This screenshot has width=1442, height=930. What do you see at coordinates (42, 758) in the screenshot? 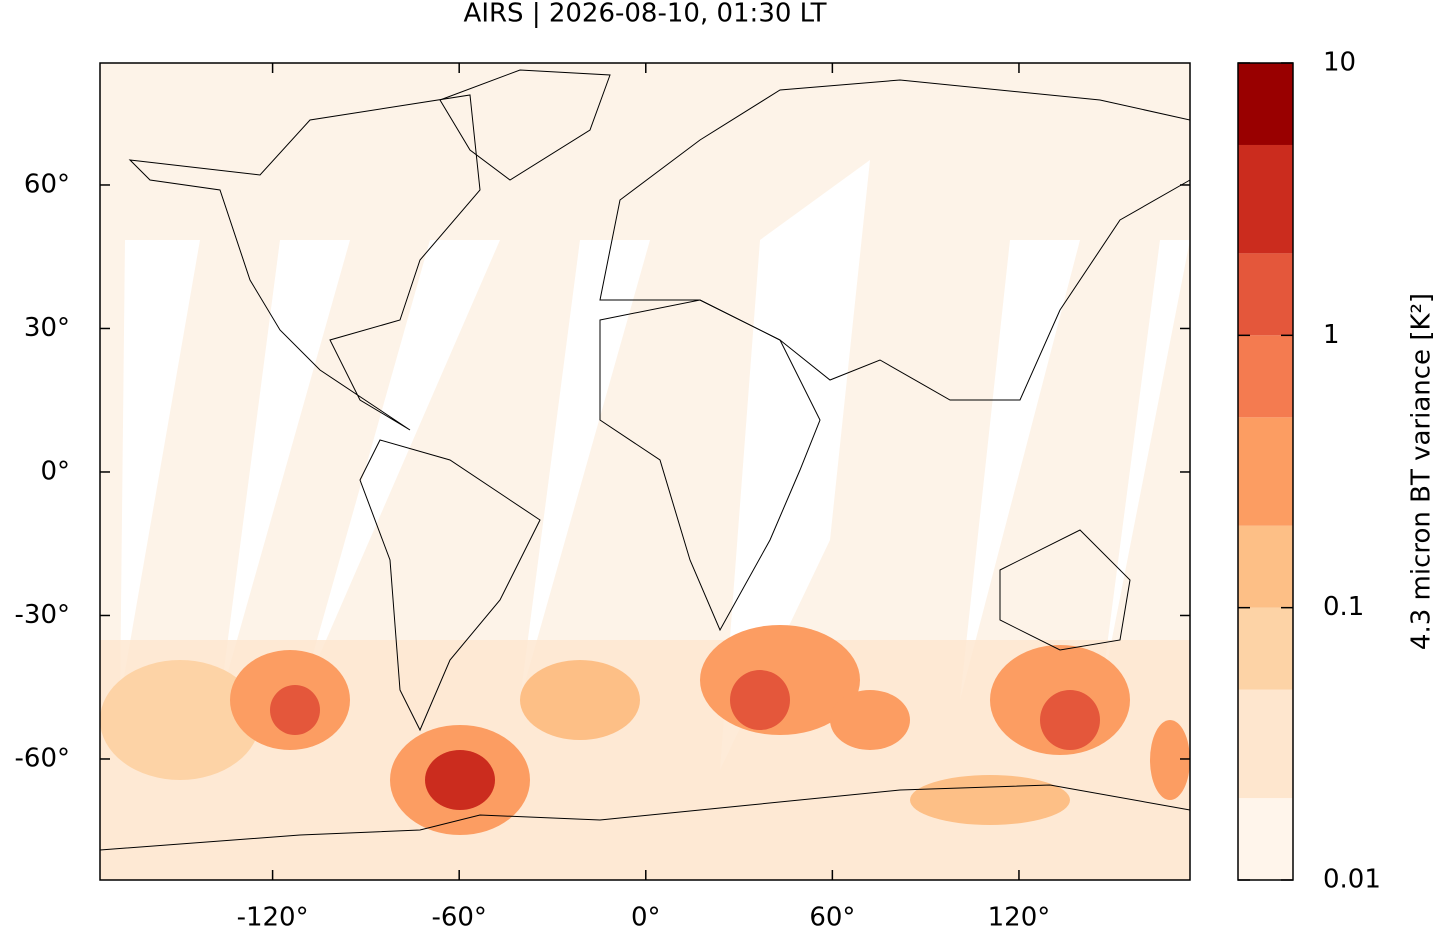
I see `y-tick-label: -60°` at bounding box center [42, 758].